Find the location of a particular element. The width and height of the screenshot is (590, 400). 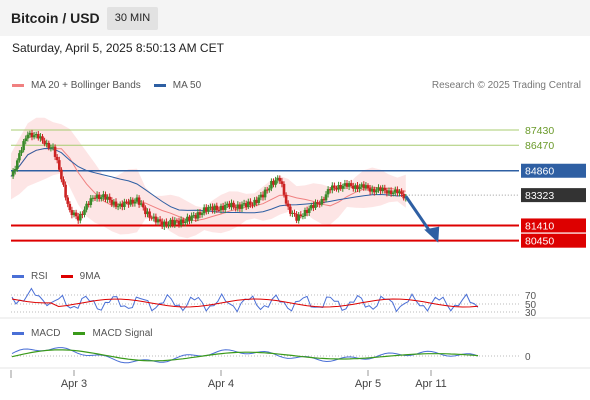

rsi-level-label-30: 30 is located at coordinates (531, 313).